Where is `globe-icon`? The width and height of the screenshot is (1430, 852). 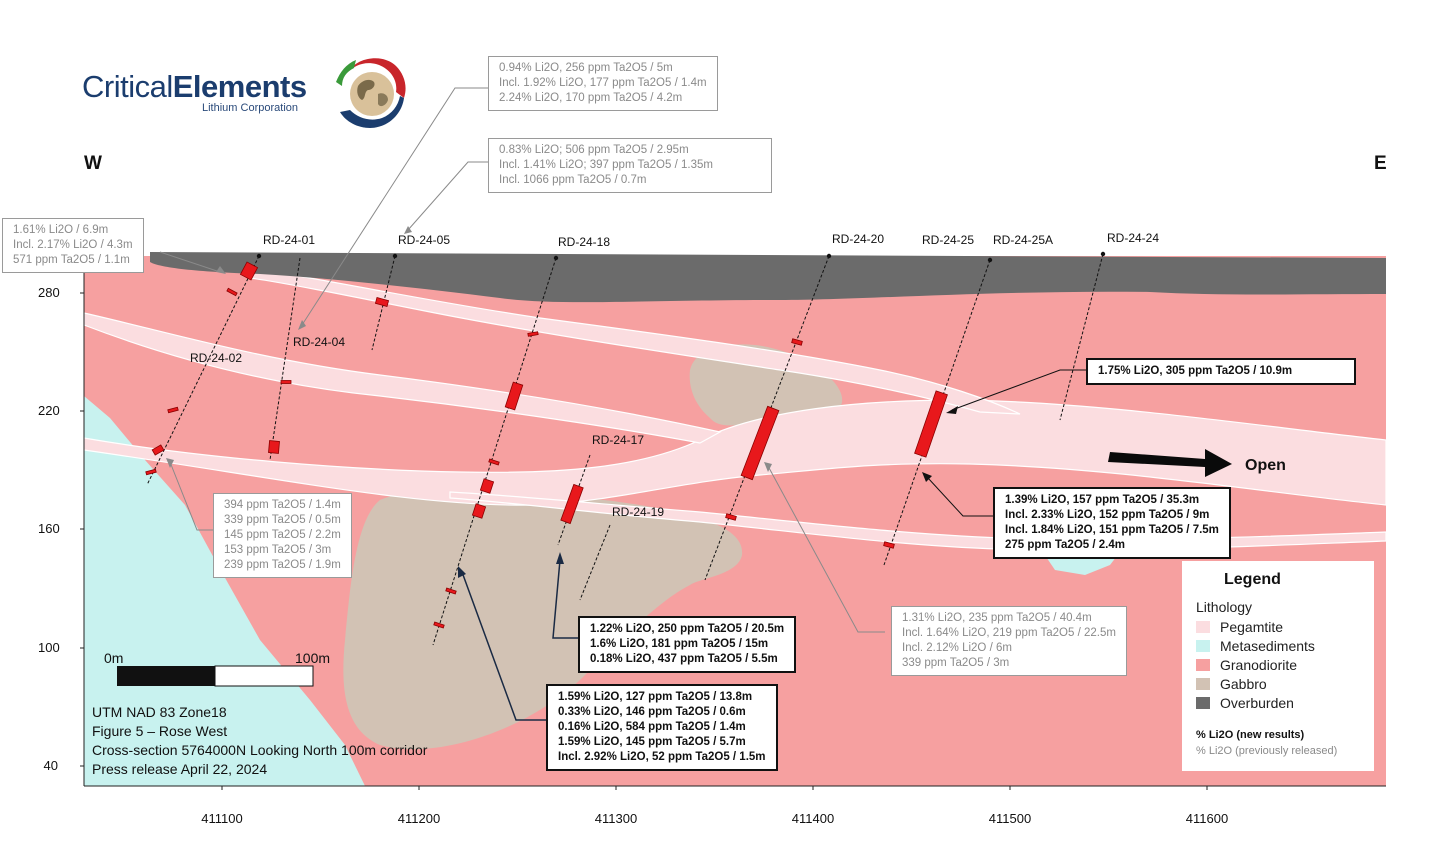 globe-icon is located at coordinates (371, 93).